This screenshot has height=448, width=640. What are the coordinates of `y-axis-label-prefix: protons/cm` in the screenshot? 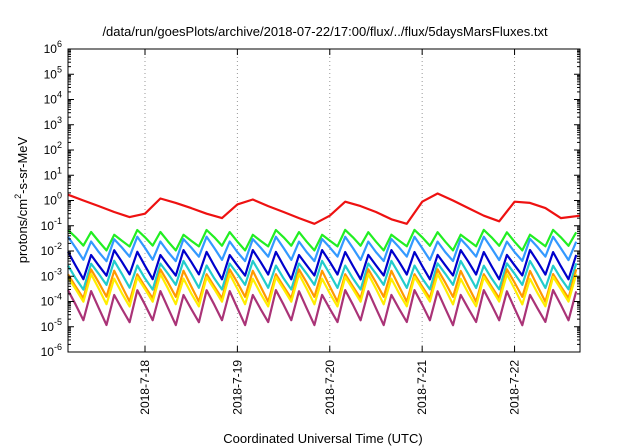 It's located at (22, 231).